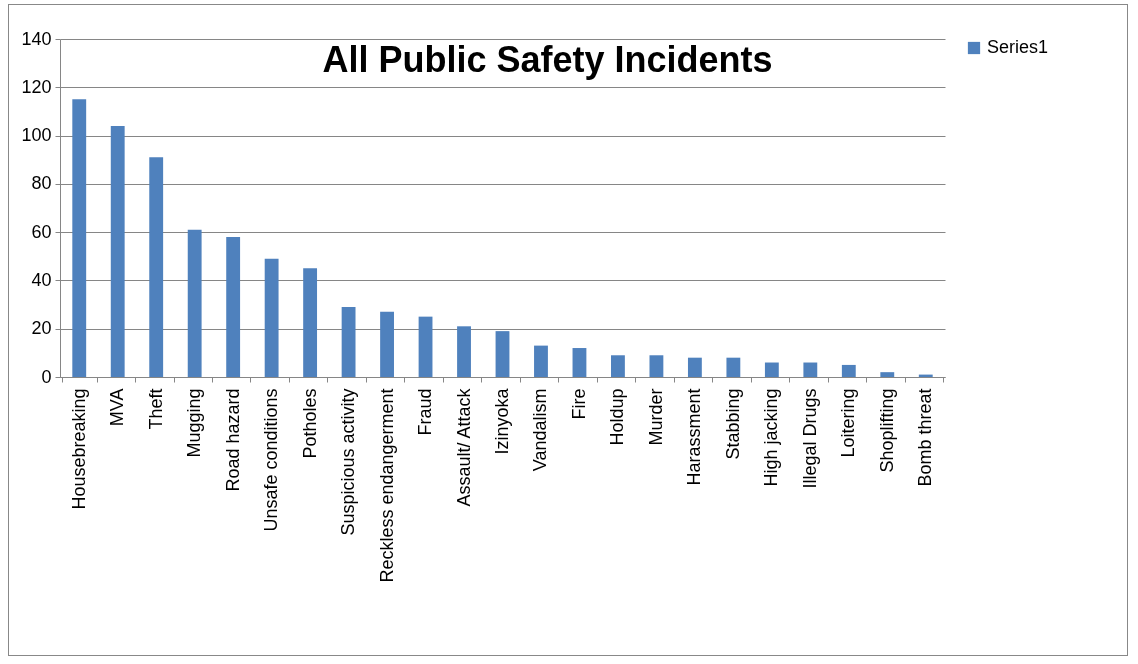 Image resolution: width=1138 pixels, height=664 pixels. I want to click on x-tick-label: Mugging, so click(194, 423).